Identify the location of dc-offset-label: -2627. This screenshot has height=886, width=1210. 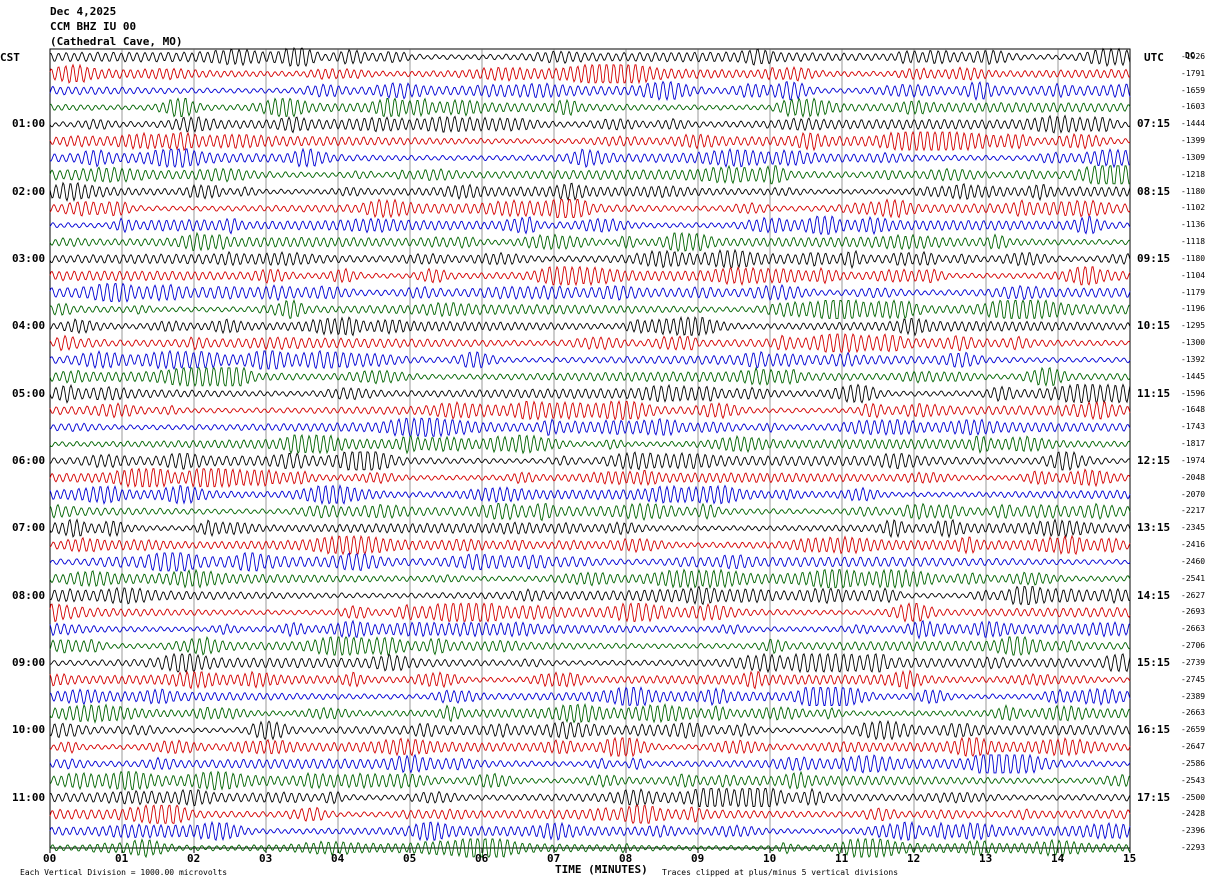
(1193, 595).